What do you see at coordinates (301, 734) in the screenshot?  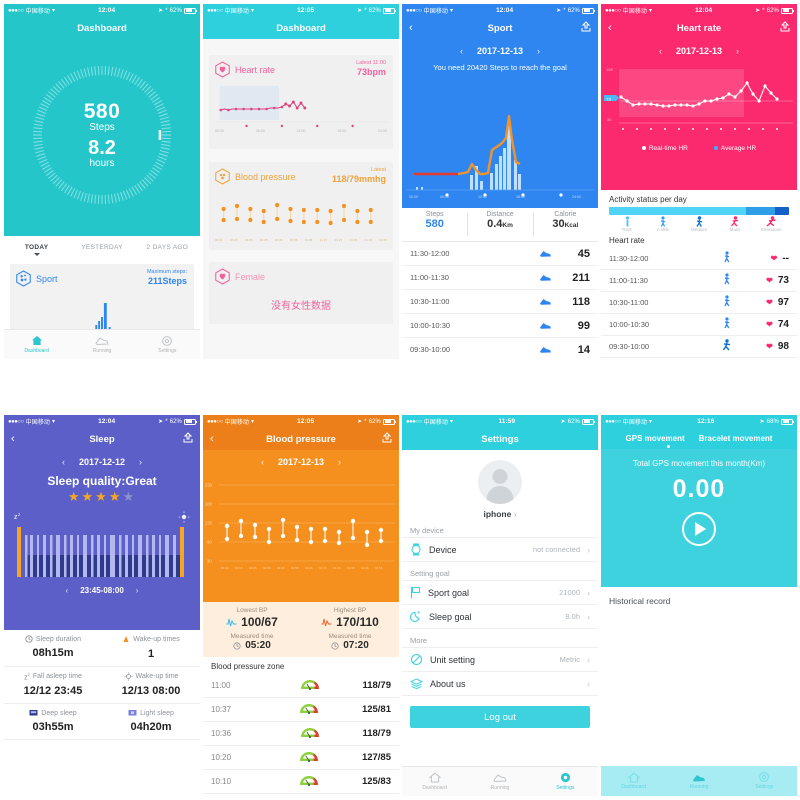 I see `table-row: 10:36 118/79` at bounding box center [301, 734].